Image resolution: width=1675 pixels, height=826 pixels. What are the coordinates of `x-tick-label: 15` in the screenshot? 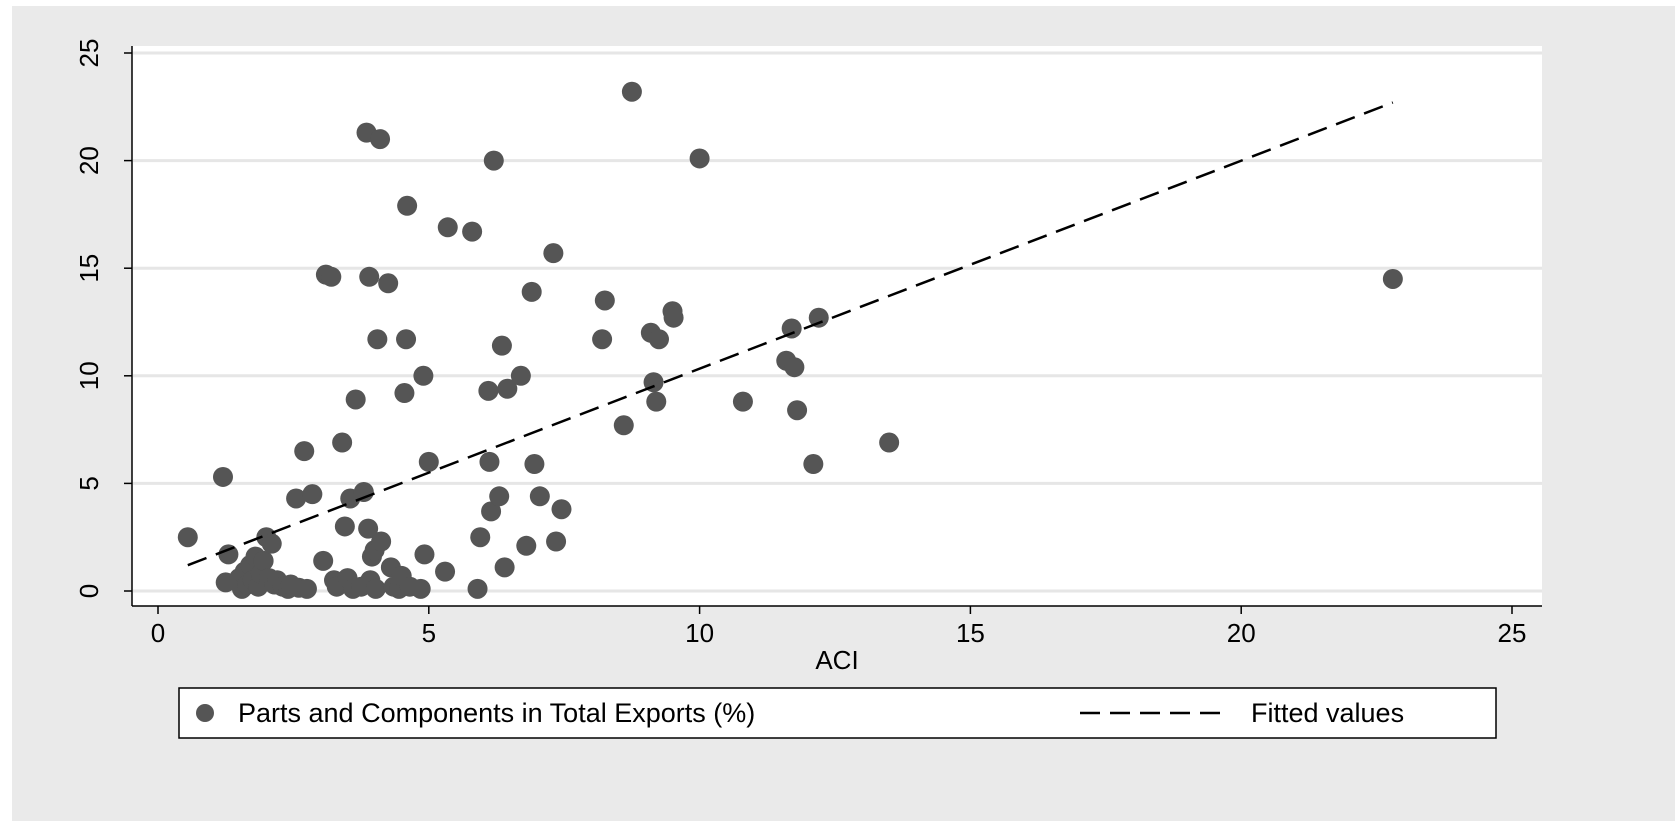 It's located at (970, 633).